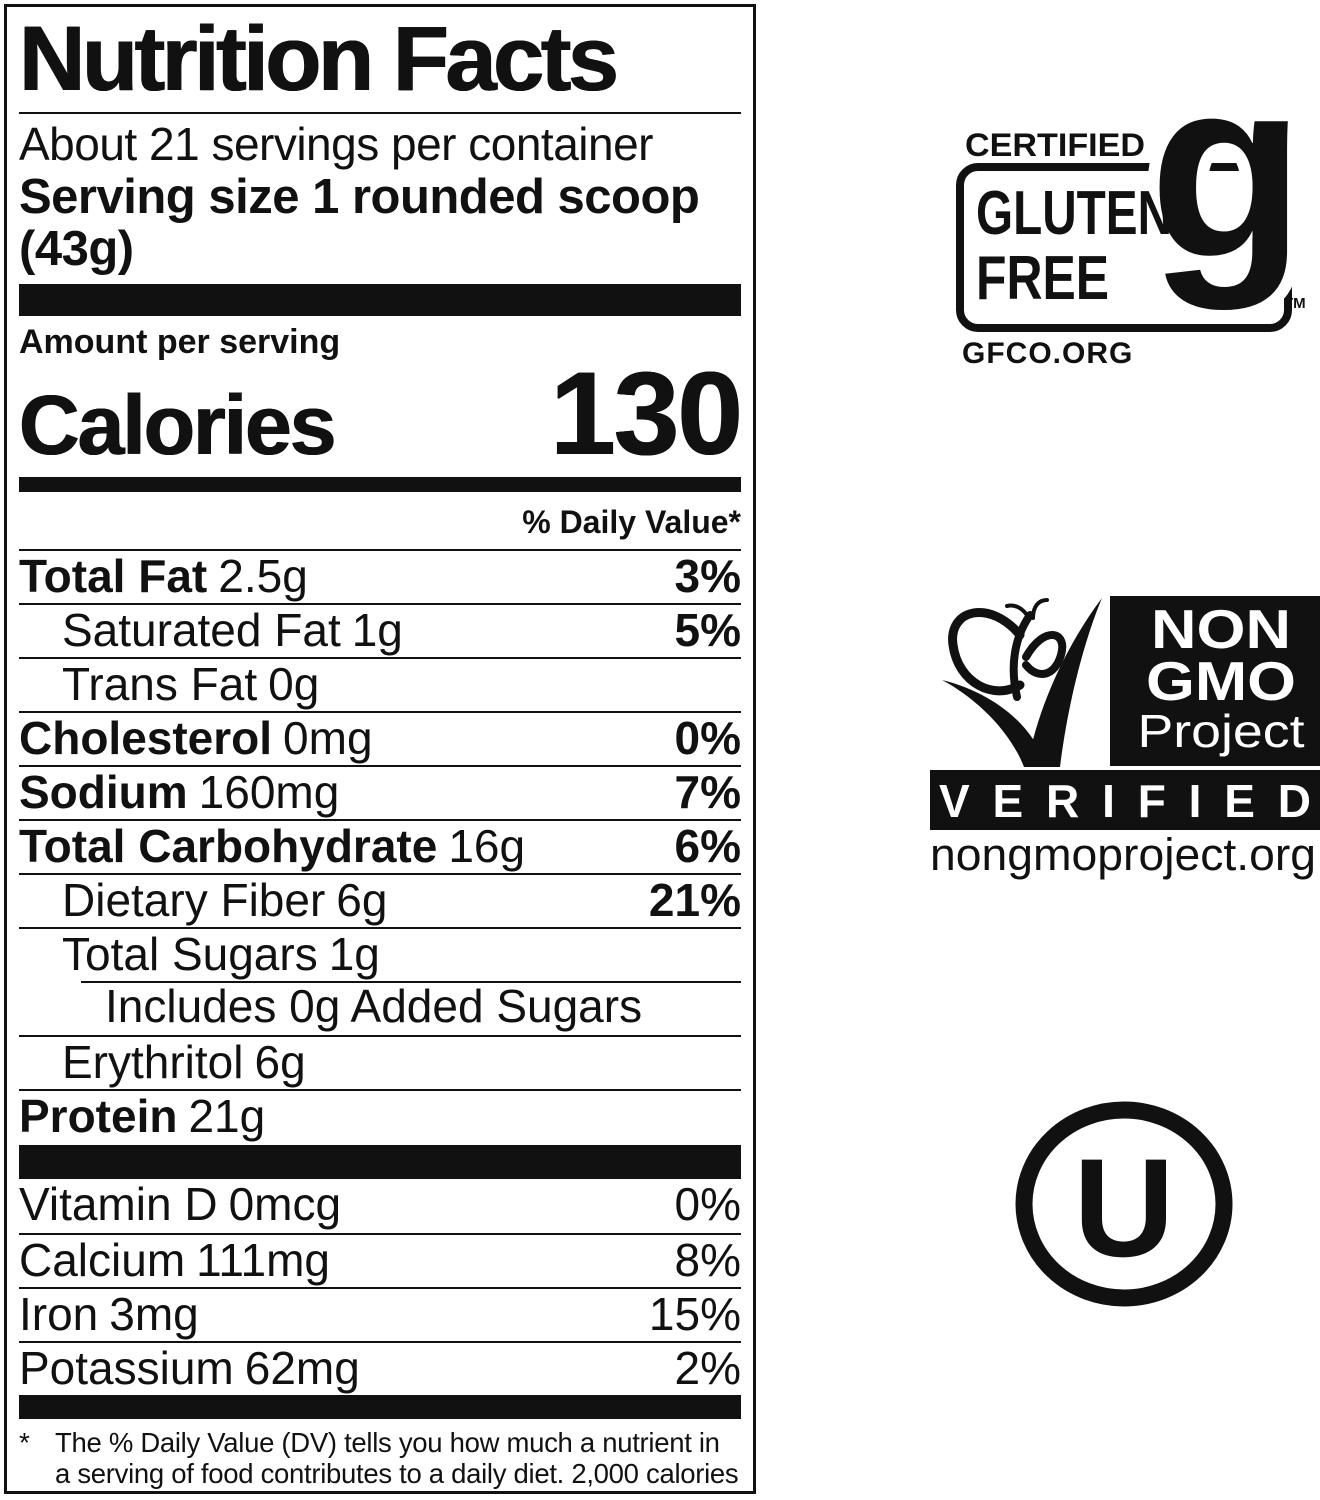 The width and height of the screenshot is (1320, 1500). I want to click on nutrient-amount: 21g, so click(227, 1115).